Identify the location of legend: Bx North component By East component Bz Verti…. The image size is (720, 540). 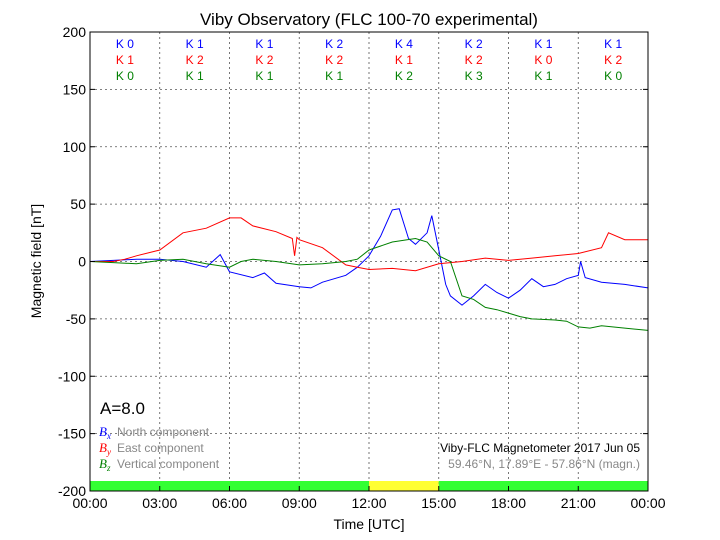
(159, 448).